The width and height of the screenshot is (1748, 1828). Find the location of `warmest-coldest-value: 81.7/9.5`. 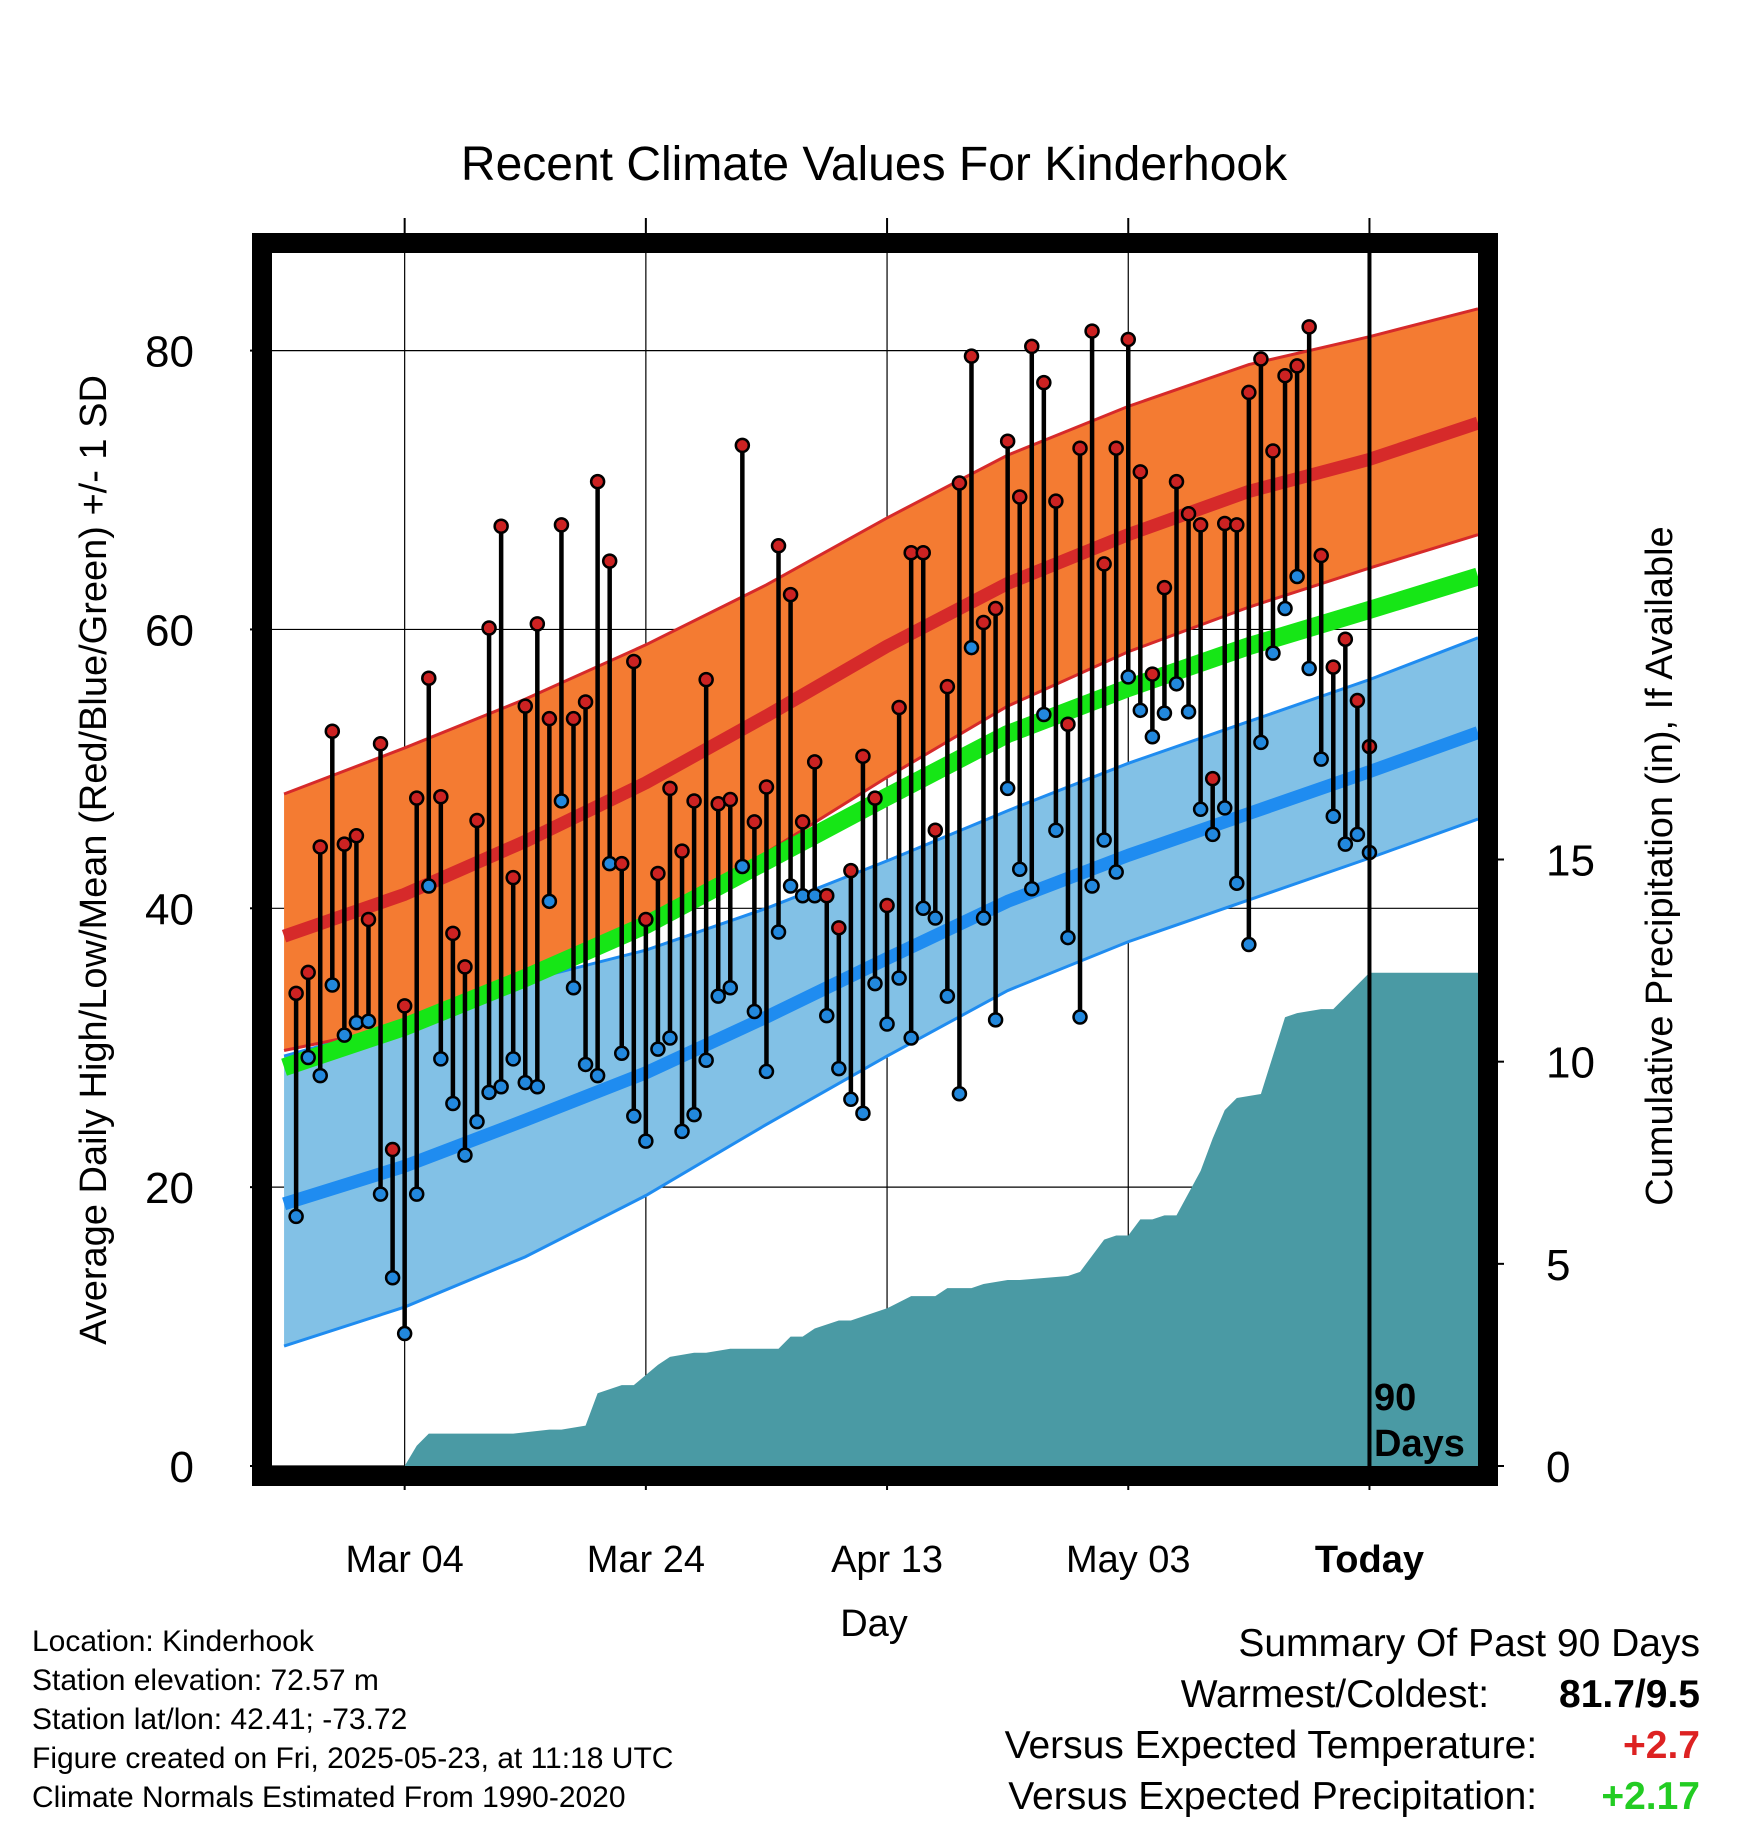

warmest-coldest-value: 81.7/9.5 is located at coordinates (1629, 1694).